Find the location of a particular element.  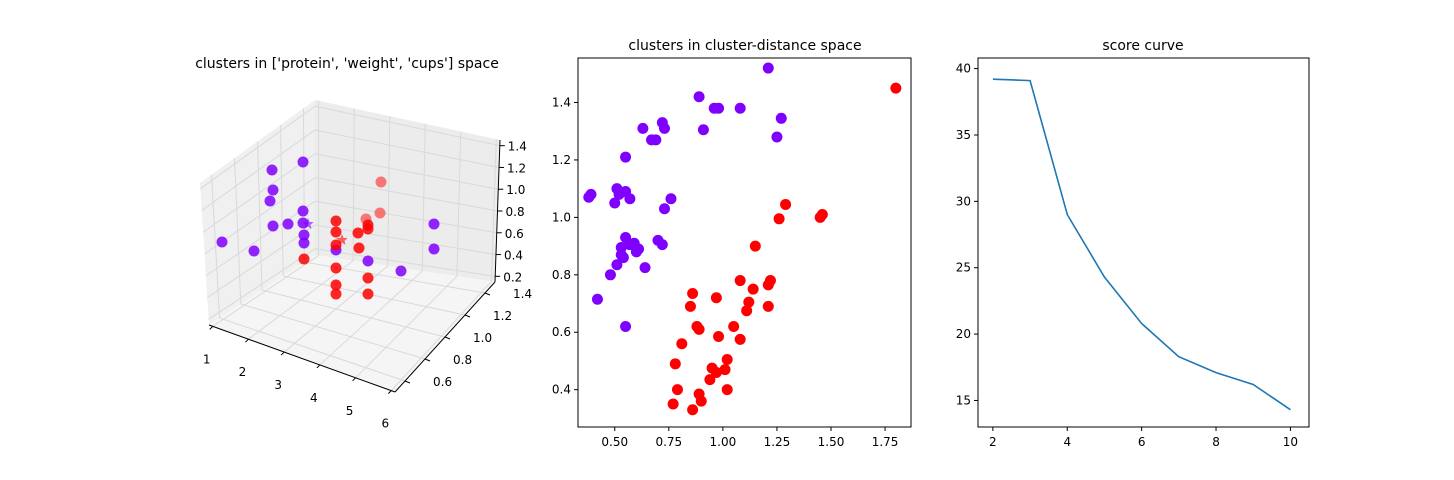

y-tick-label: 20 is located at coordinates (963, 334).